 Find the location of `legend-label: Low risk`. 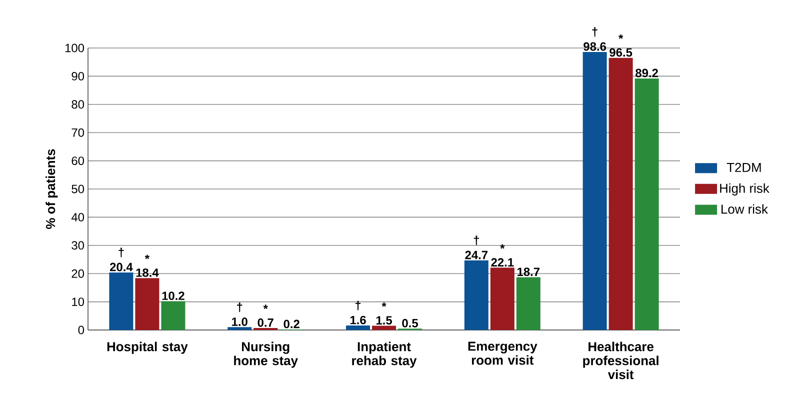

legend-label: Low risk is located at coordinates (745, 209).